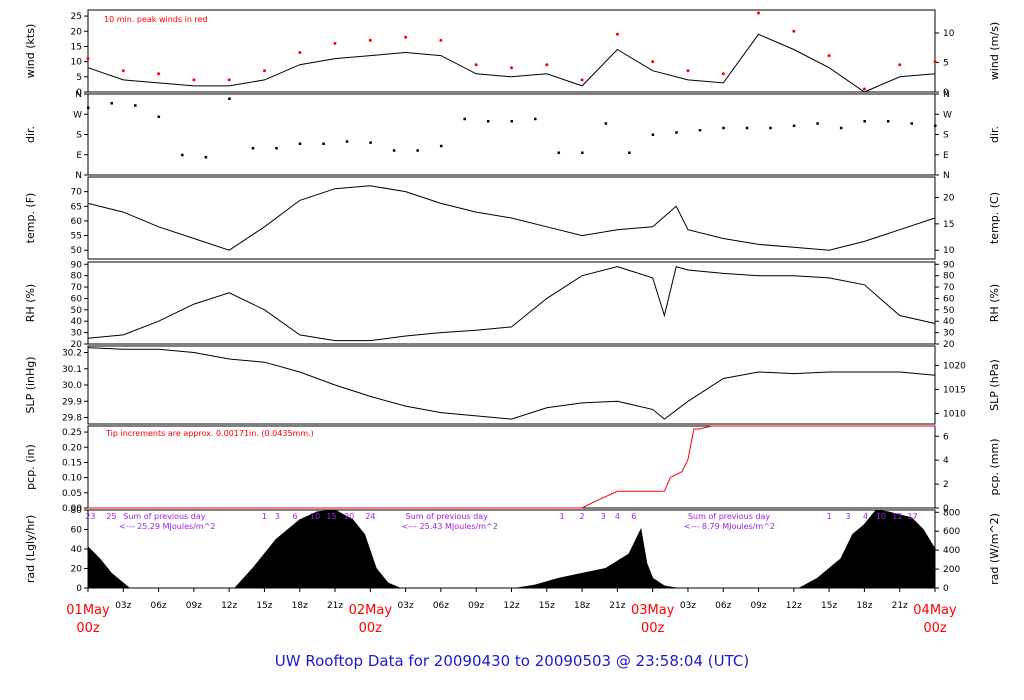 This screenshot has width=1024, height=700. I want to click on y-tick-label-left: 30.0, so click(72, 386).